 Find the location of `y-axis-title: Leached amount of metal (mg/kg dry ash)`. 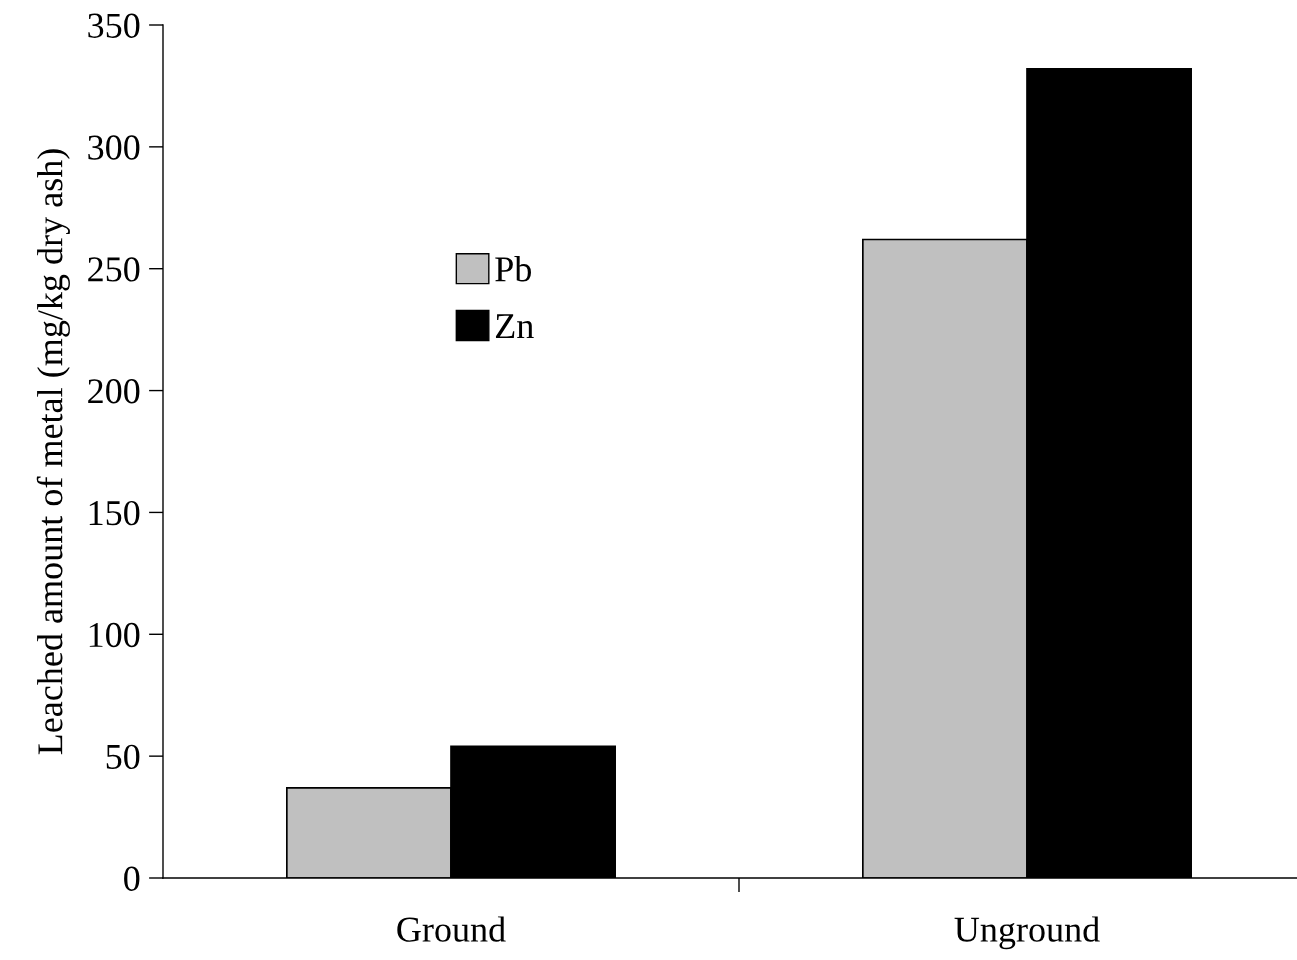

y-axis-title: Leached amount of metal (mg/kg dry ash) is located at coordinates (53, 452).